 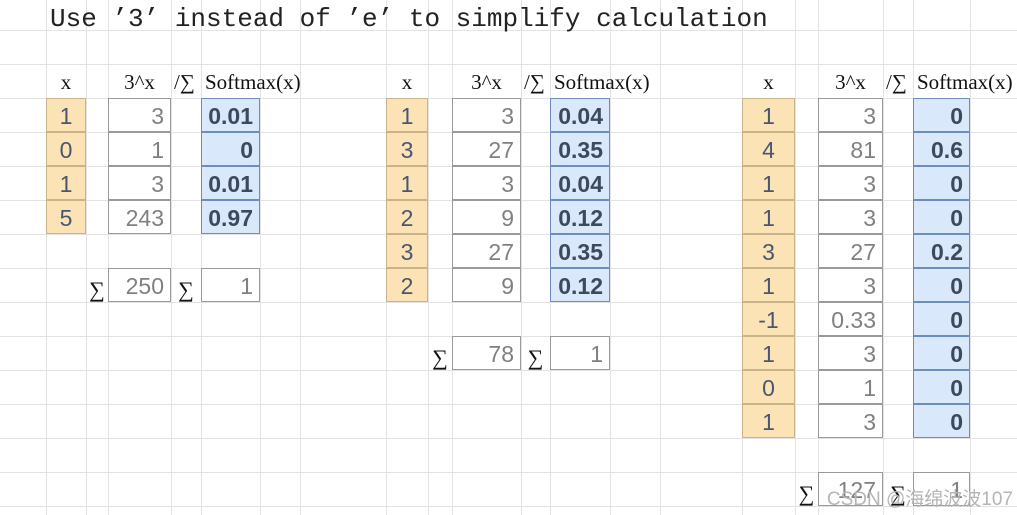 What do you see at coordinates (941, 149) in the screenshot?
I see `softmax-cell: 0.6` at bounding box center [941, 149].